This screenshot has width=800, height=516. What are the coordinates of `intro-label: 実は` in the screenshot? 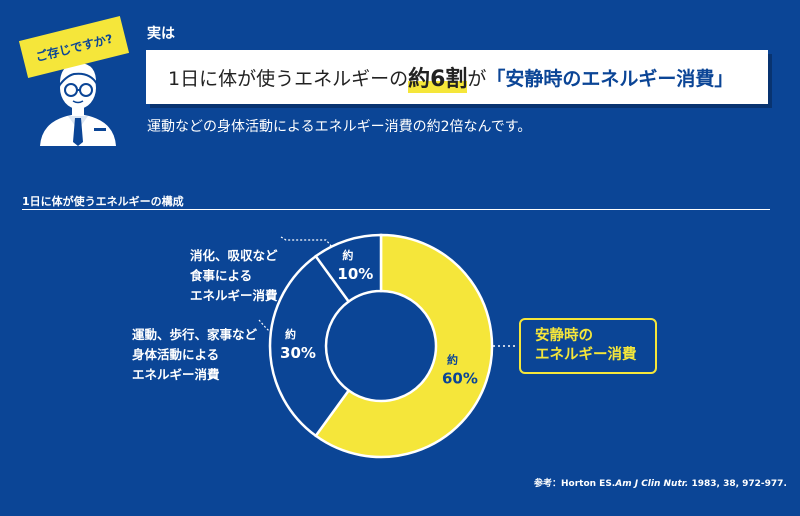 It's located at (161, 34).